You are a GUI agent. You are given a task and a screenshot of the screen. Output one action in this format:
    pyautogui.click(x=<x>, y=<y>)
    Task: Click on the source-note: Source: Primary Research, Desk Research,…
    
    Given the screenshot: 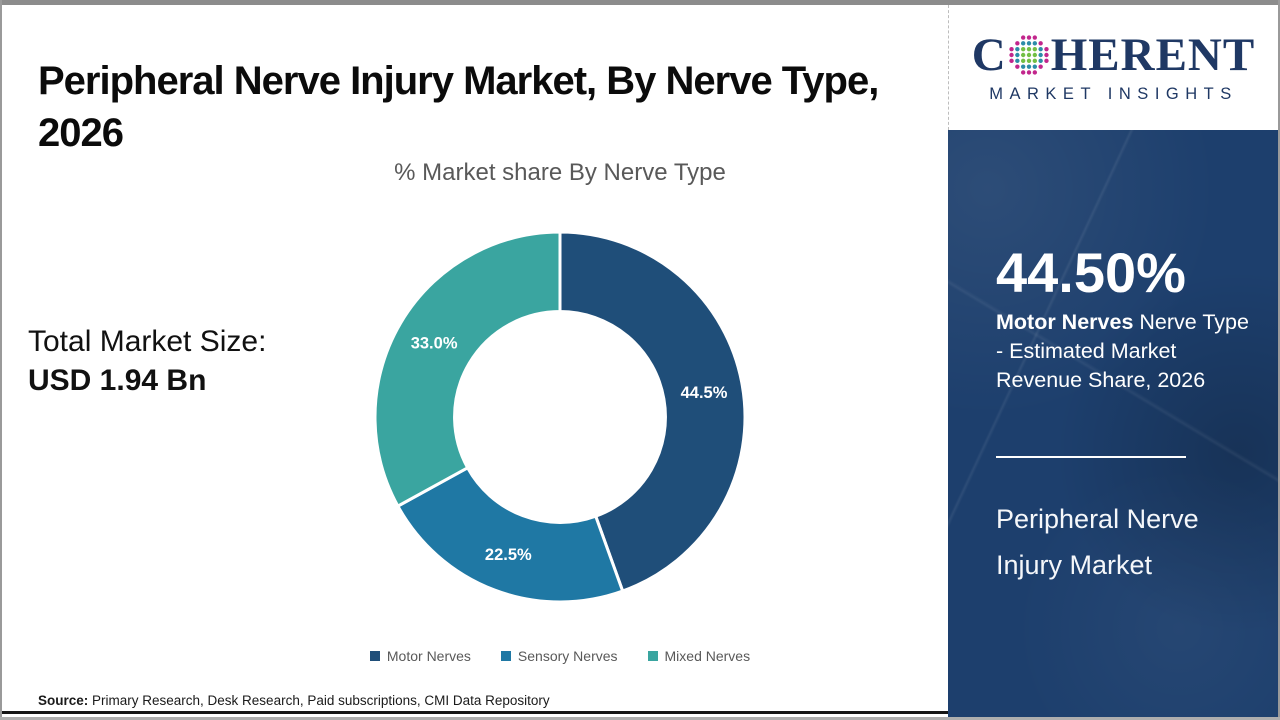 What is the action you would take?
    pyautogui.click(x=294, y=700)
    